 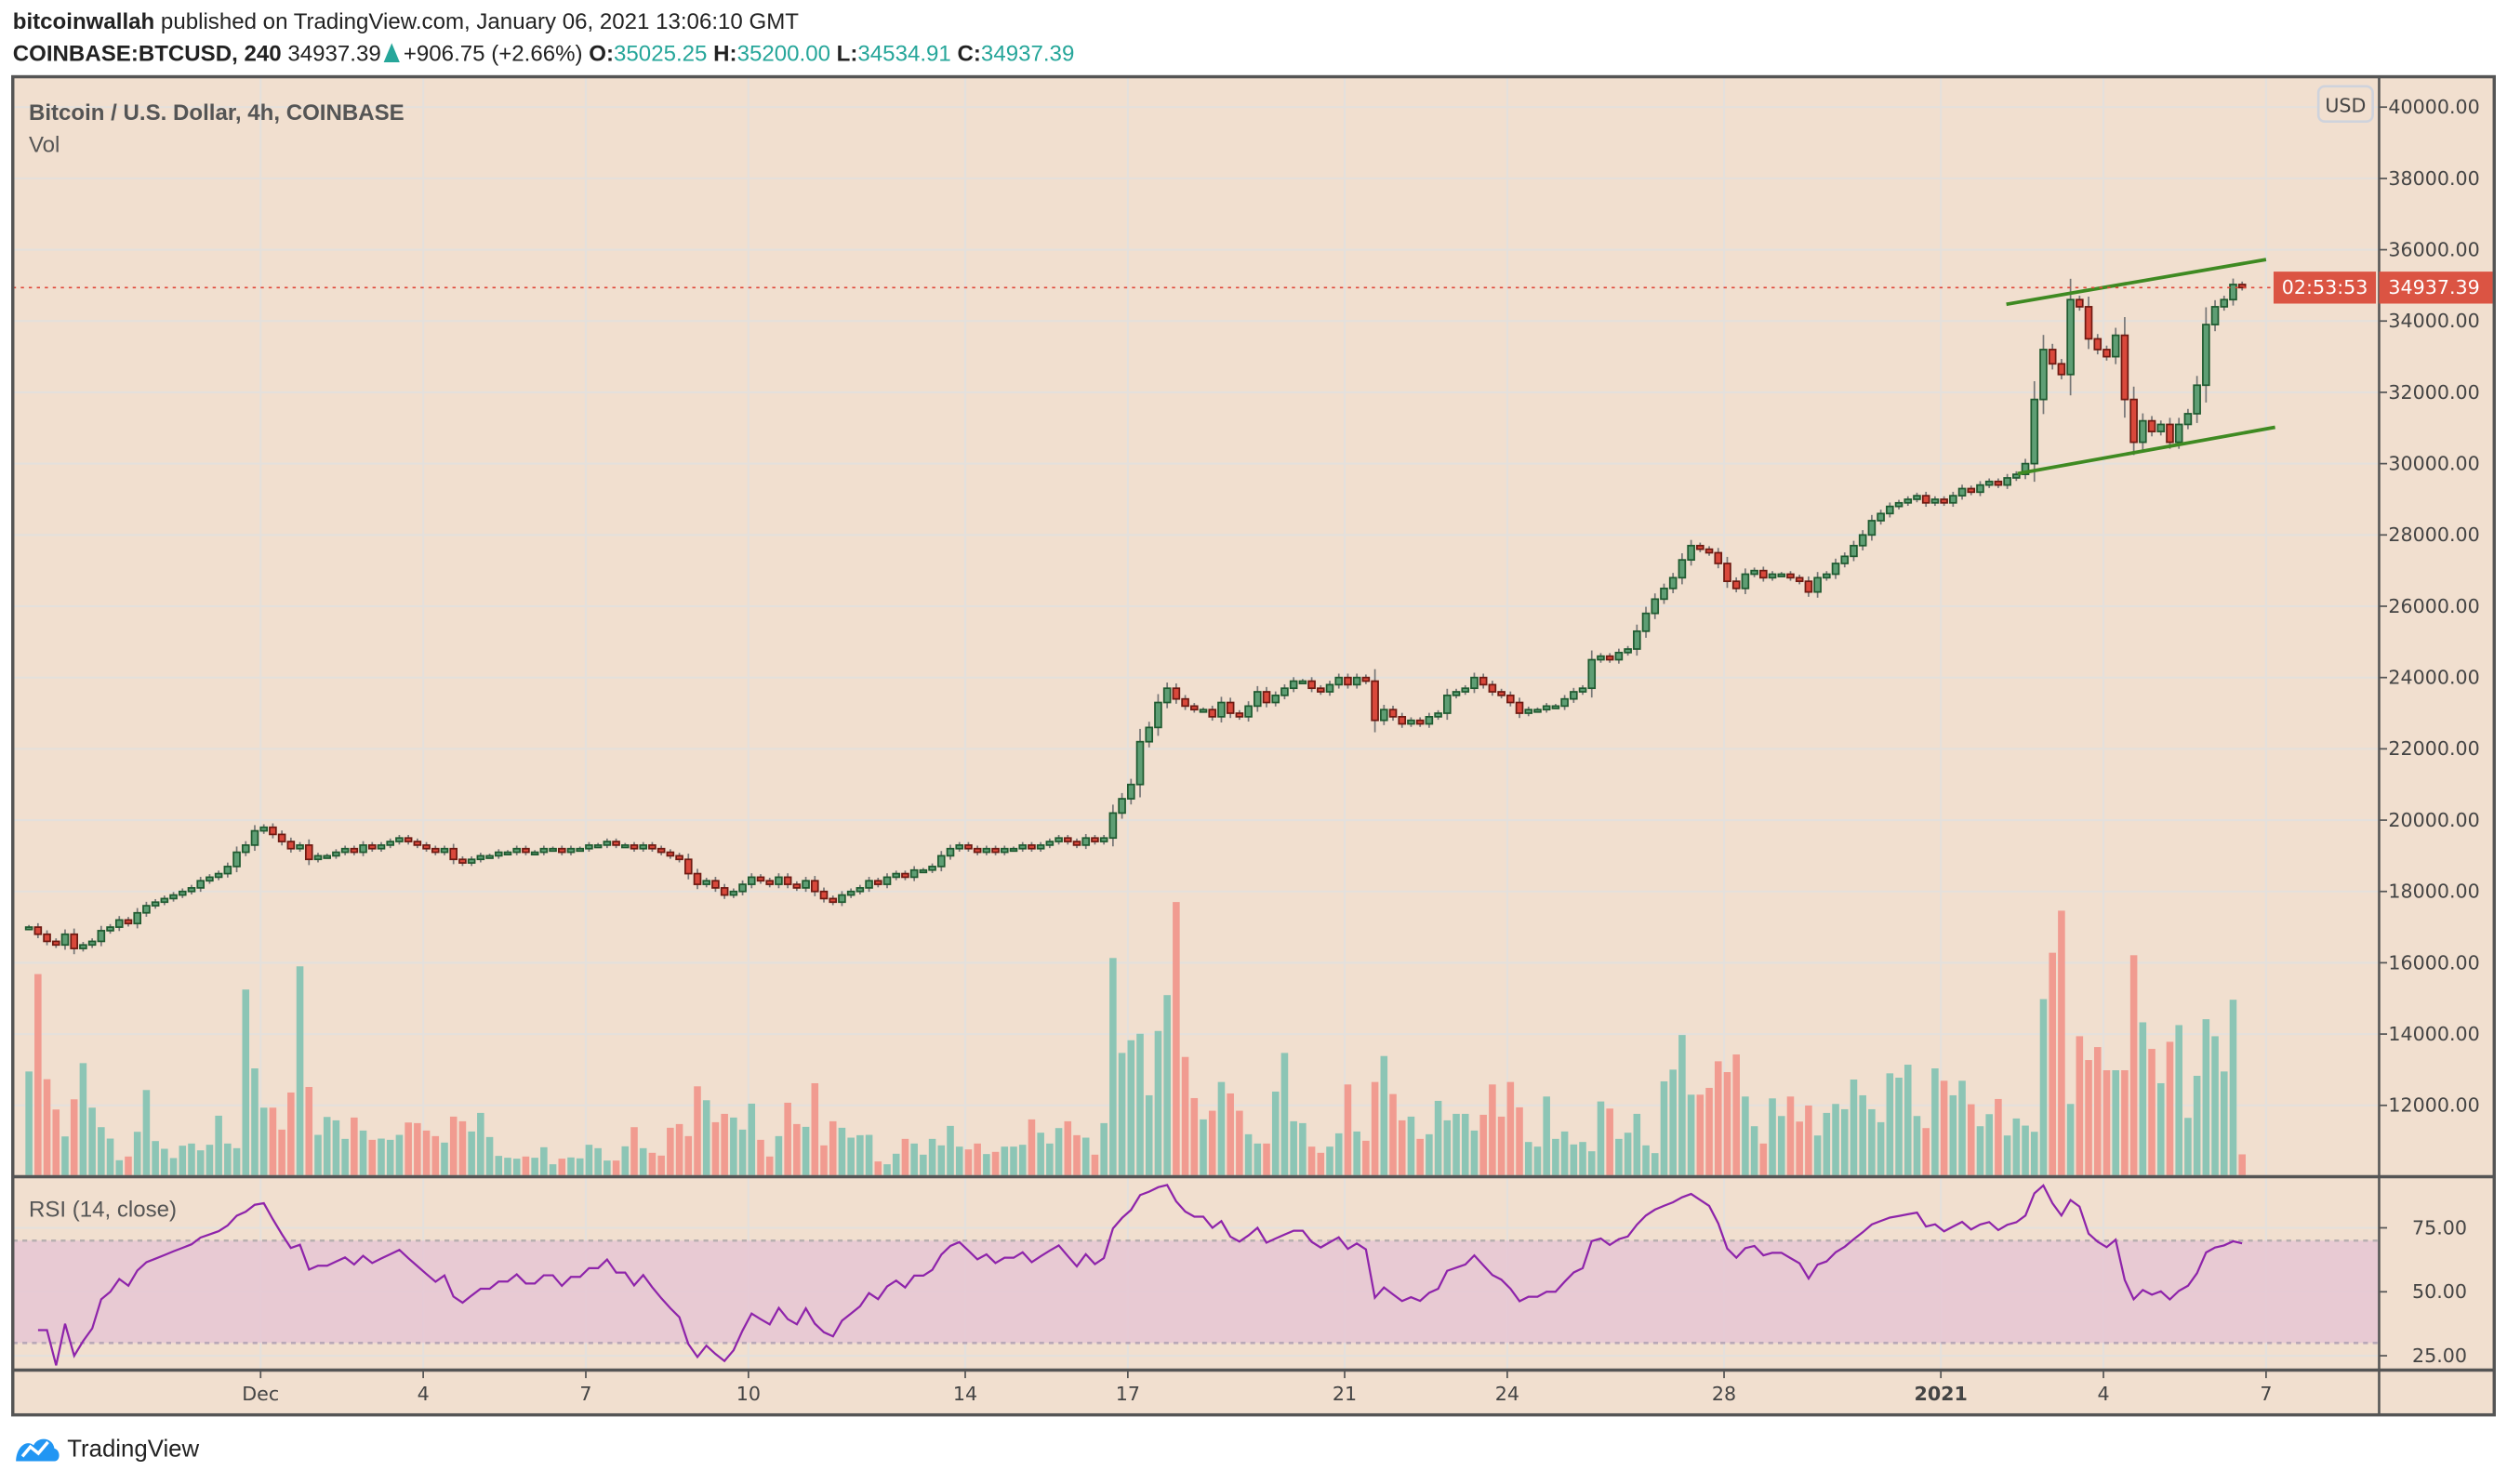 I want to click on rsi-axis: 75.00 50.00 25.00, so click(x=2423, y=1291).